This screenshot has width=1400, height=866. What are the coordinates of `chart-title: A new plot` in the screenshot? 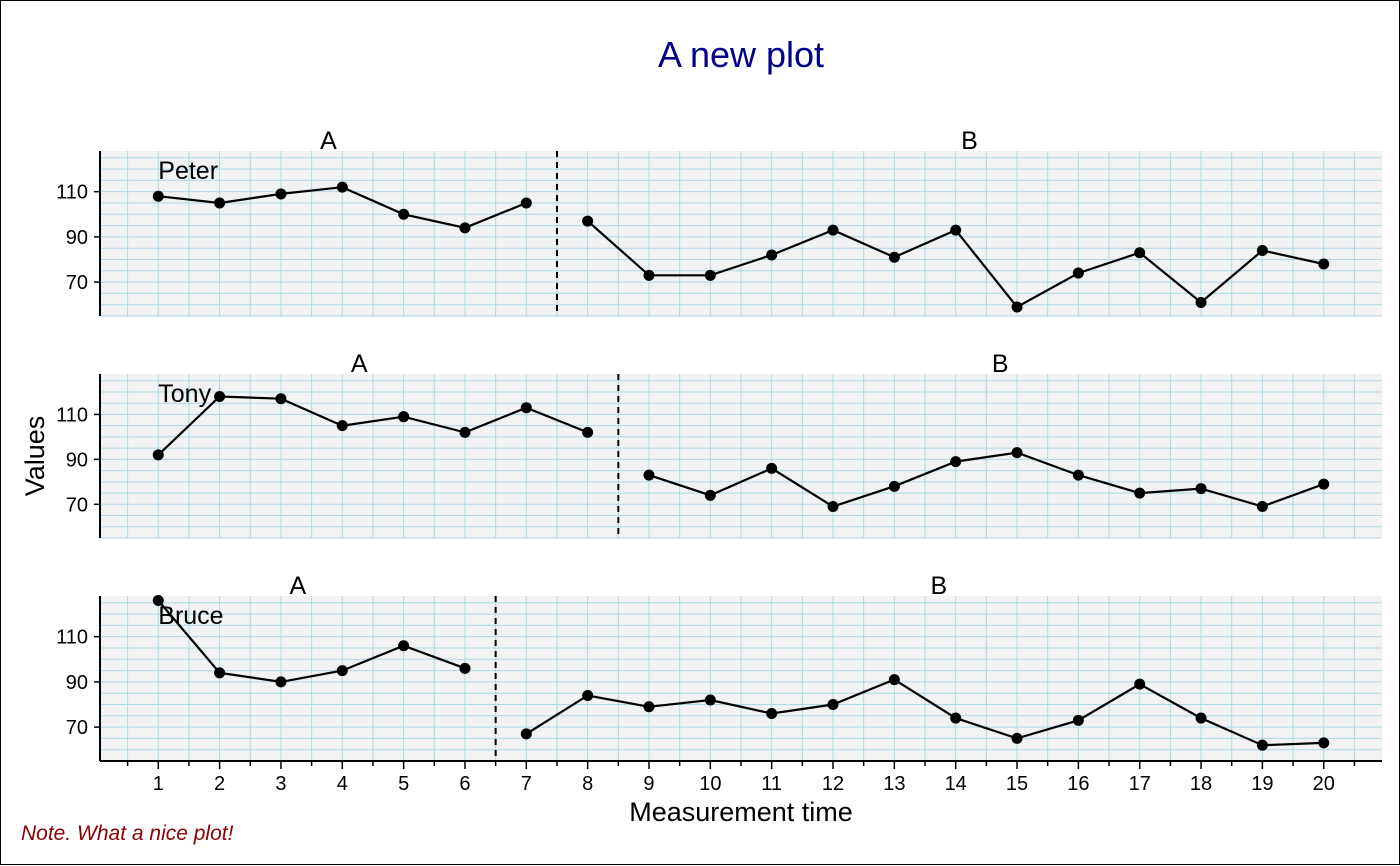 It's located at (741, 54).